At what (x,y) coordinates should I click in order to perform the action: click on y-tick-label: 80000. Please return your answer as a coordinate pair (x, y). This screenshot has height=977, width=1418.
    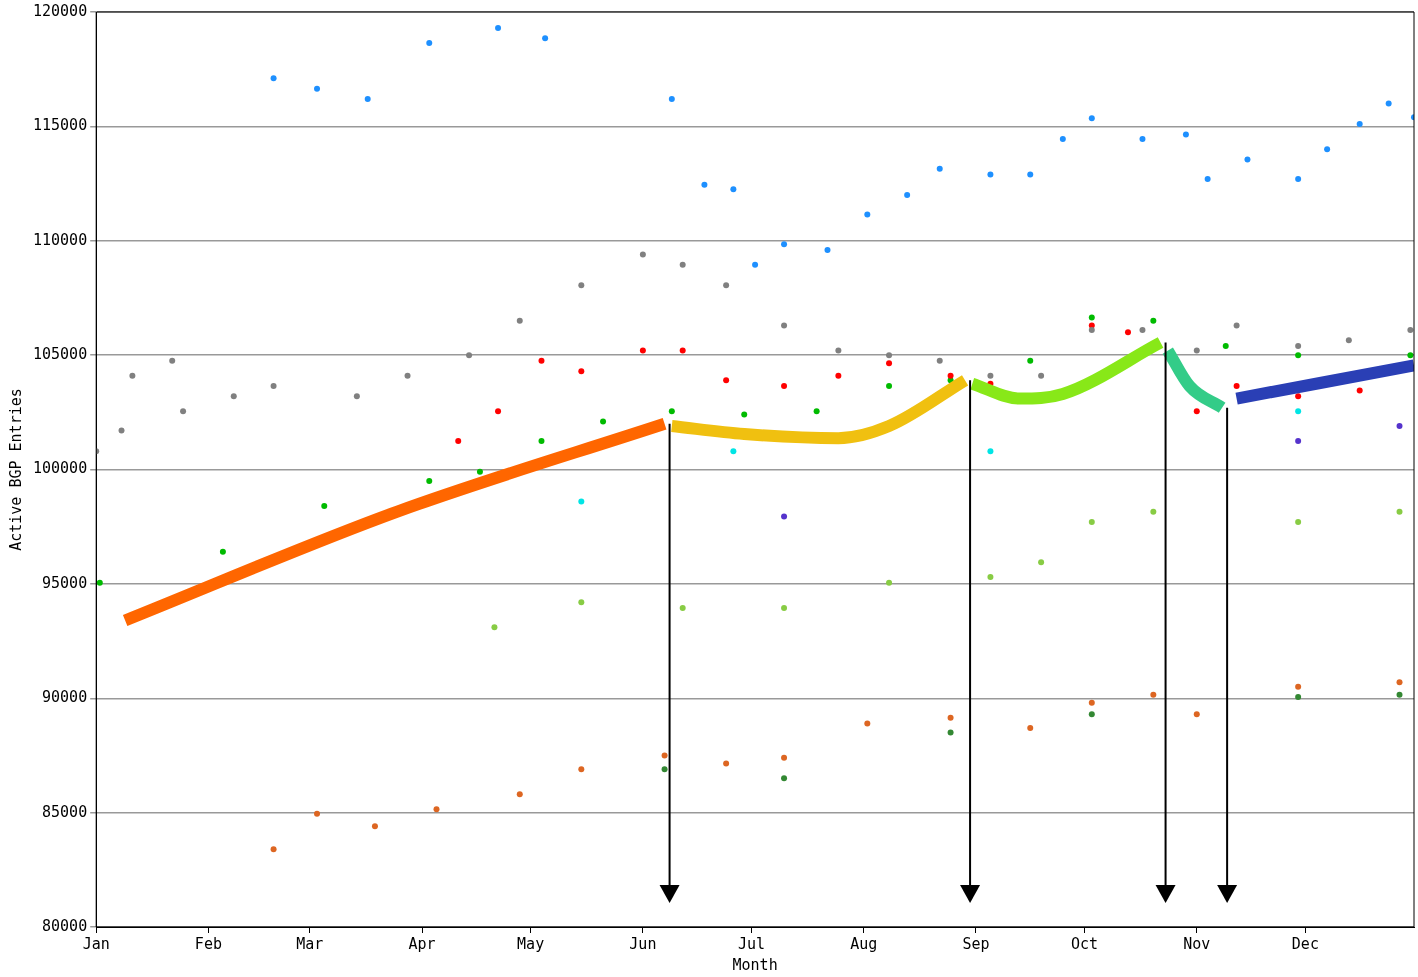
    Looking at the image, I should click on (65, 925).